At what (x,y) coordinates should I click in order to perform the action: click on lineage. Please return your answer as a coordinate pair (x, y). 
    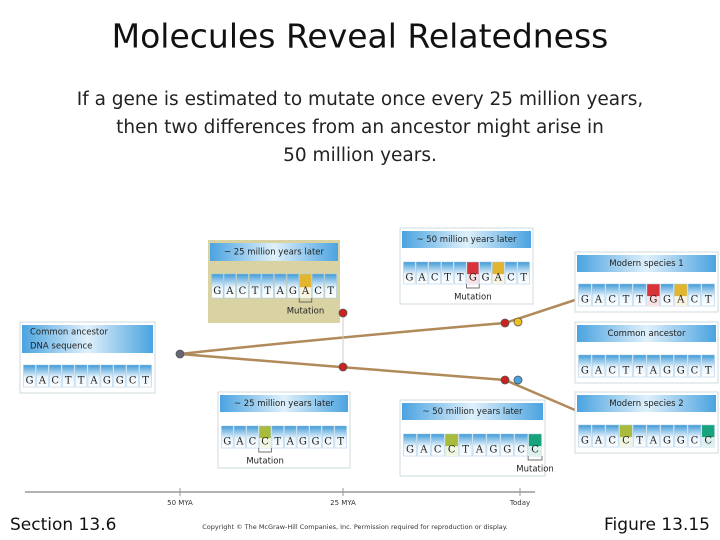
    Looking at the image, I should click on (377, 355).